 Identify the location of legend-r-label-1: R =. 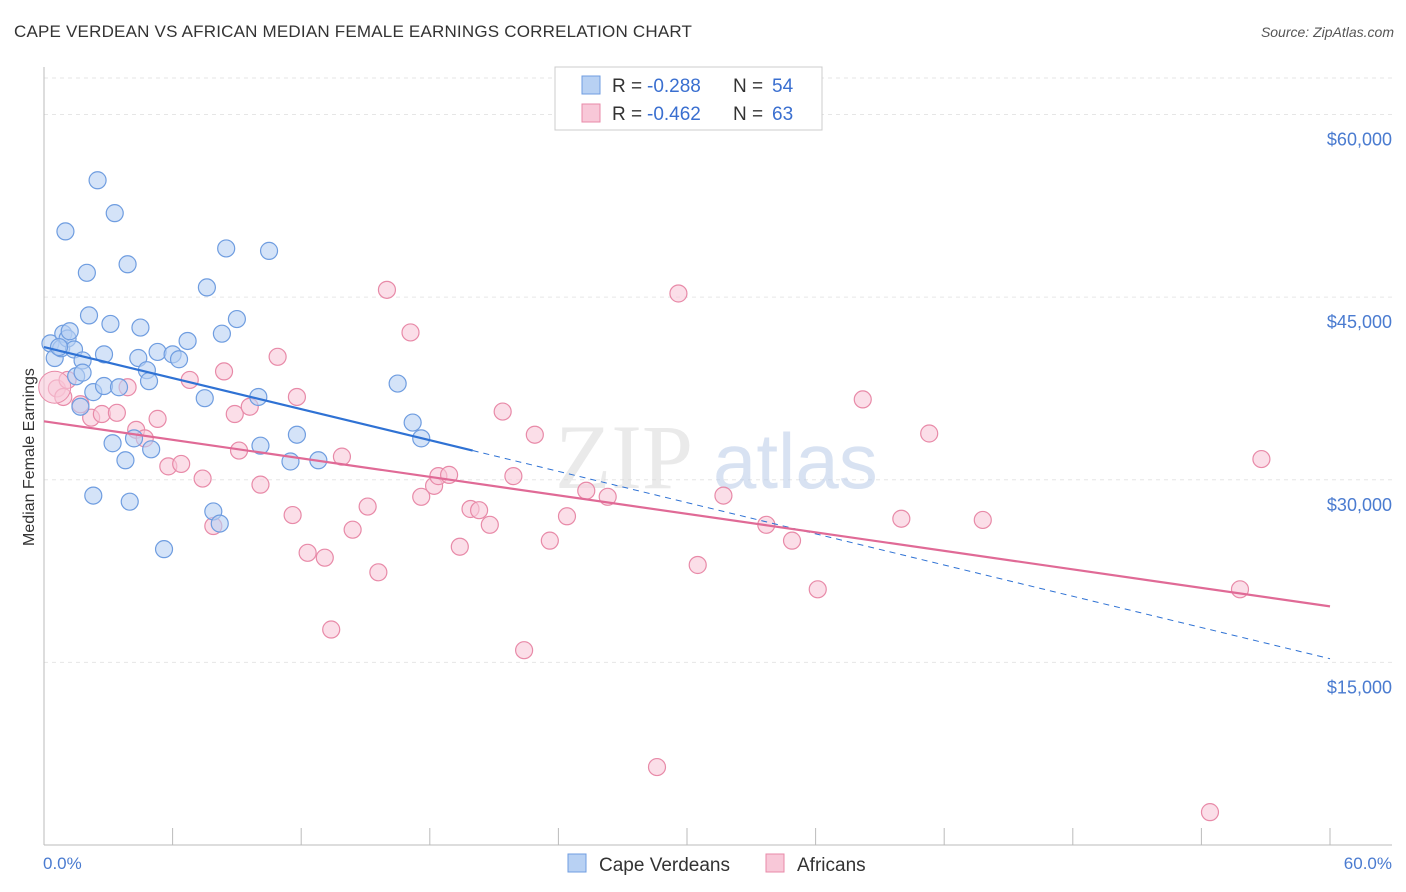
(627, 86).